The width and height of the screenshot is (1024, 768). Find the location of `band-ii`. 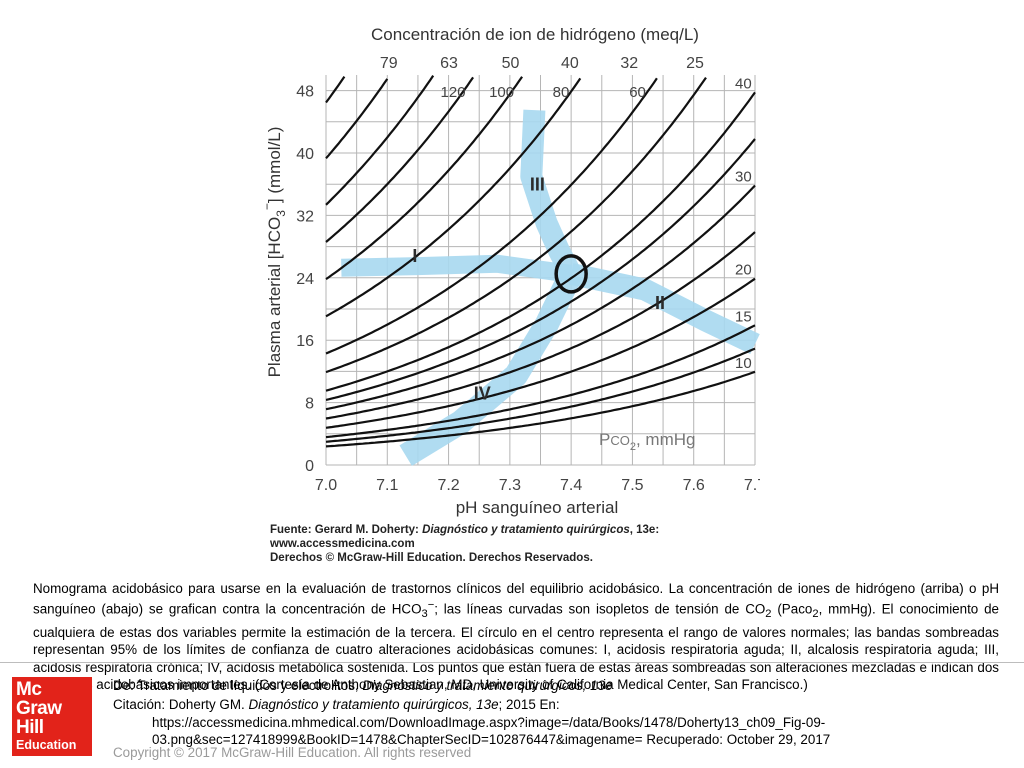

band-ii is located at coordinates (664, 309).